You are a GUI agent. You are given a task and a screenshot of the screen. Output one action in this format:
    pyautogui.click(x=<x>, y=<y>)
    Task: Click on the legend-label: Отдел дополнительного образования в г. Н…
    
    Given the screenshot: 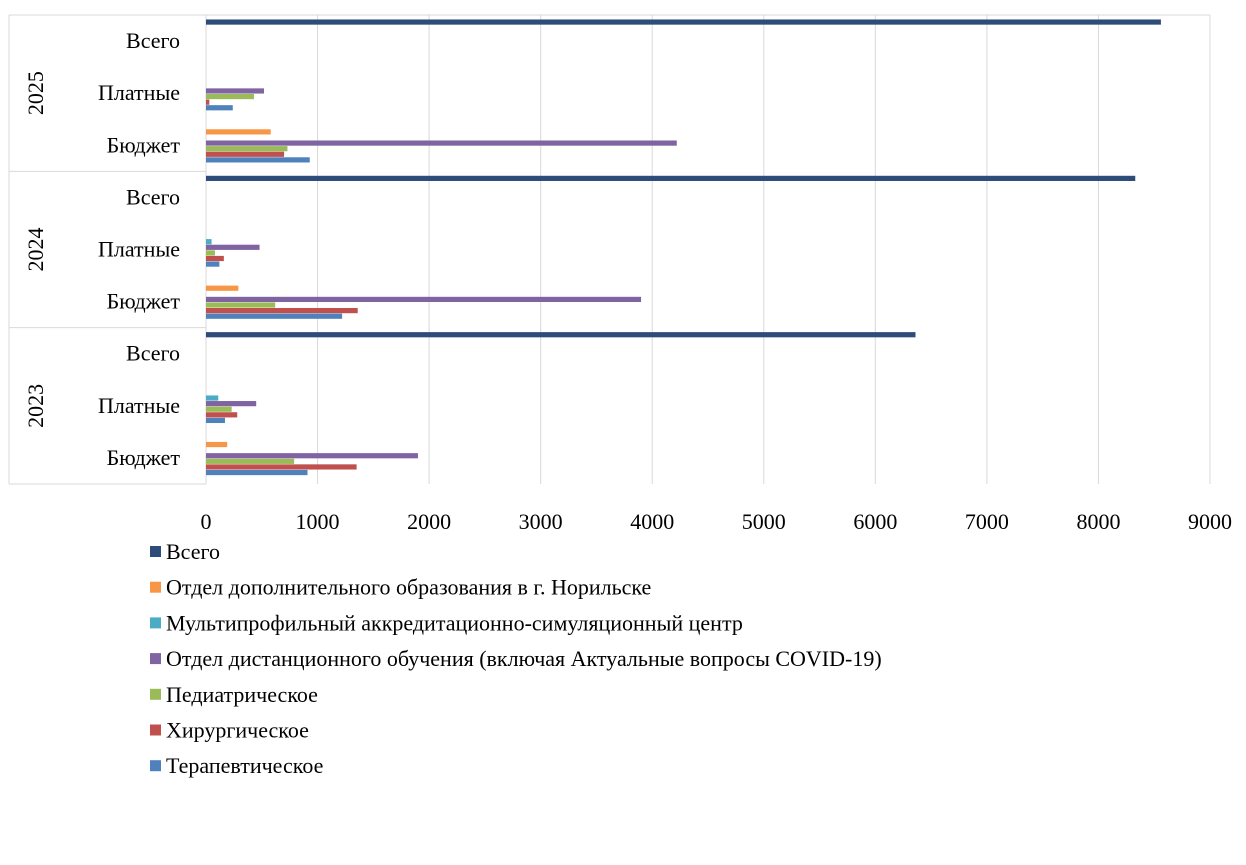 What is the action you would take?
    pyautogui.click(x=408, y=587)
    